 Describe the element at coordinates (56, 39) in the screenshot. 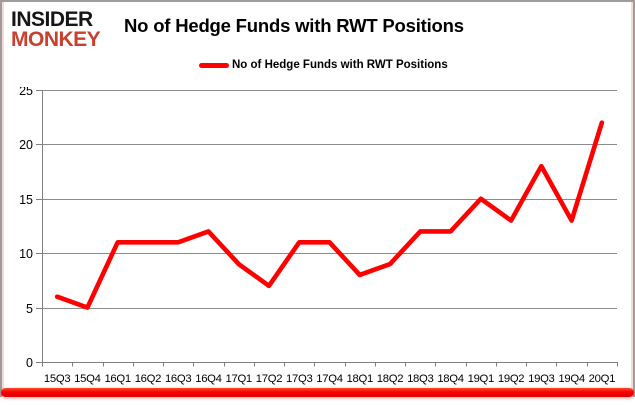

I see `logo-text-monkey: MONKEY` at that location.